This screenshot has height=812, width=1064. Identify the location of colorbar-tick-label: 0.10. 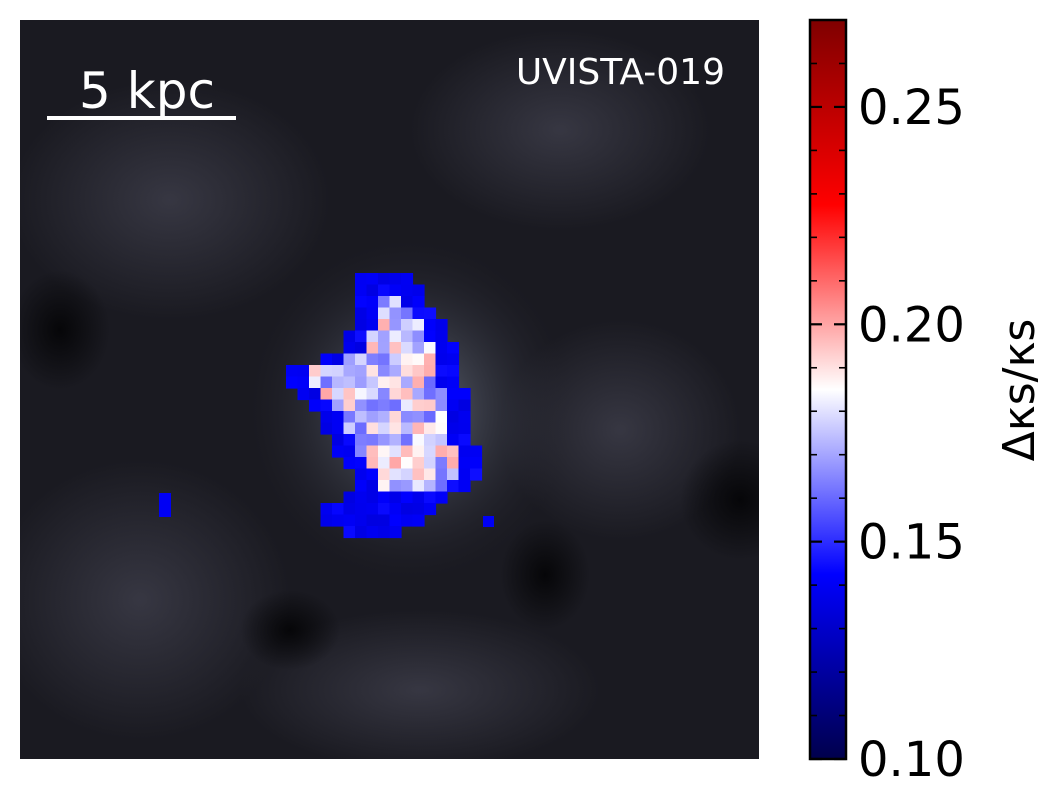
(911, 760).